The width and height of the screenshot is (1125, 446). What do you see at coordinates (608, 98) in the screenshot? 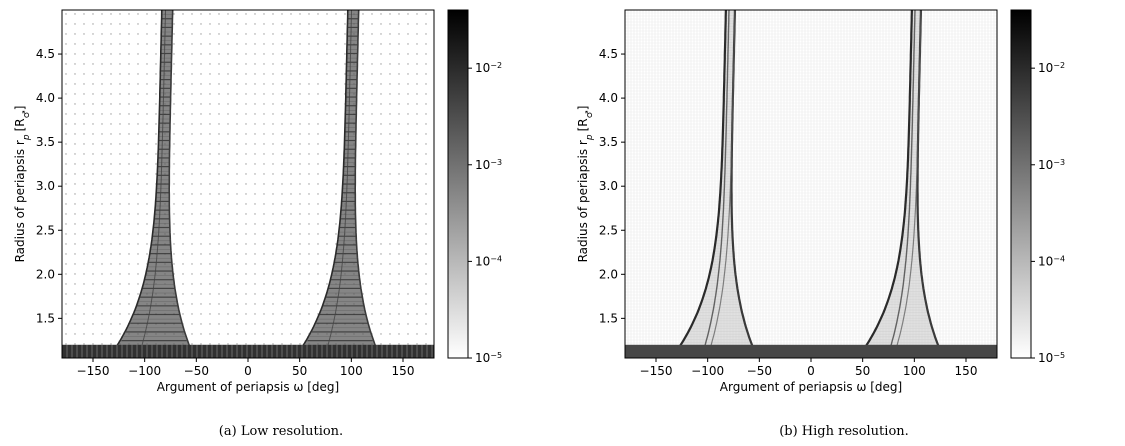
I see `y-tick-label: 4.0` at bounding box center [608, 98].